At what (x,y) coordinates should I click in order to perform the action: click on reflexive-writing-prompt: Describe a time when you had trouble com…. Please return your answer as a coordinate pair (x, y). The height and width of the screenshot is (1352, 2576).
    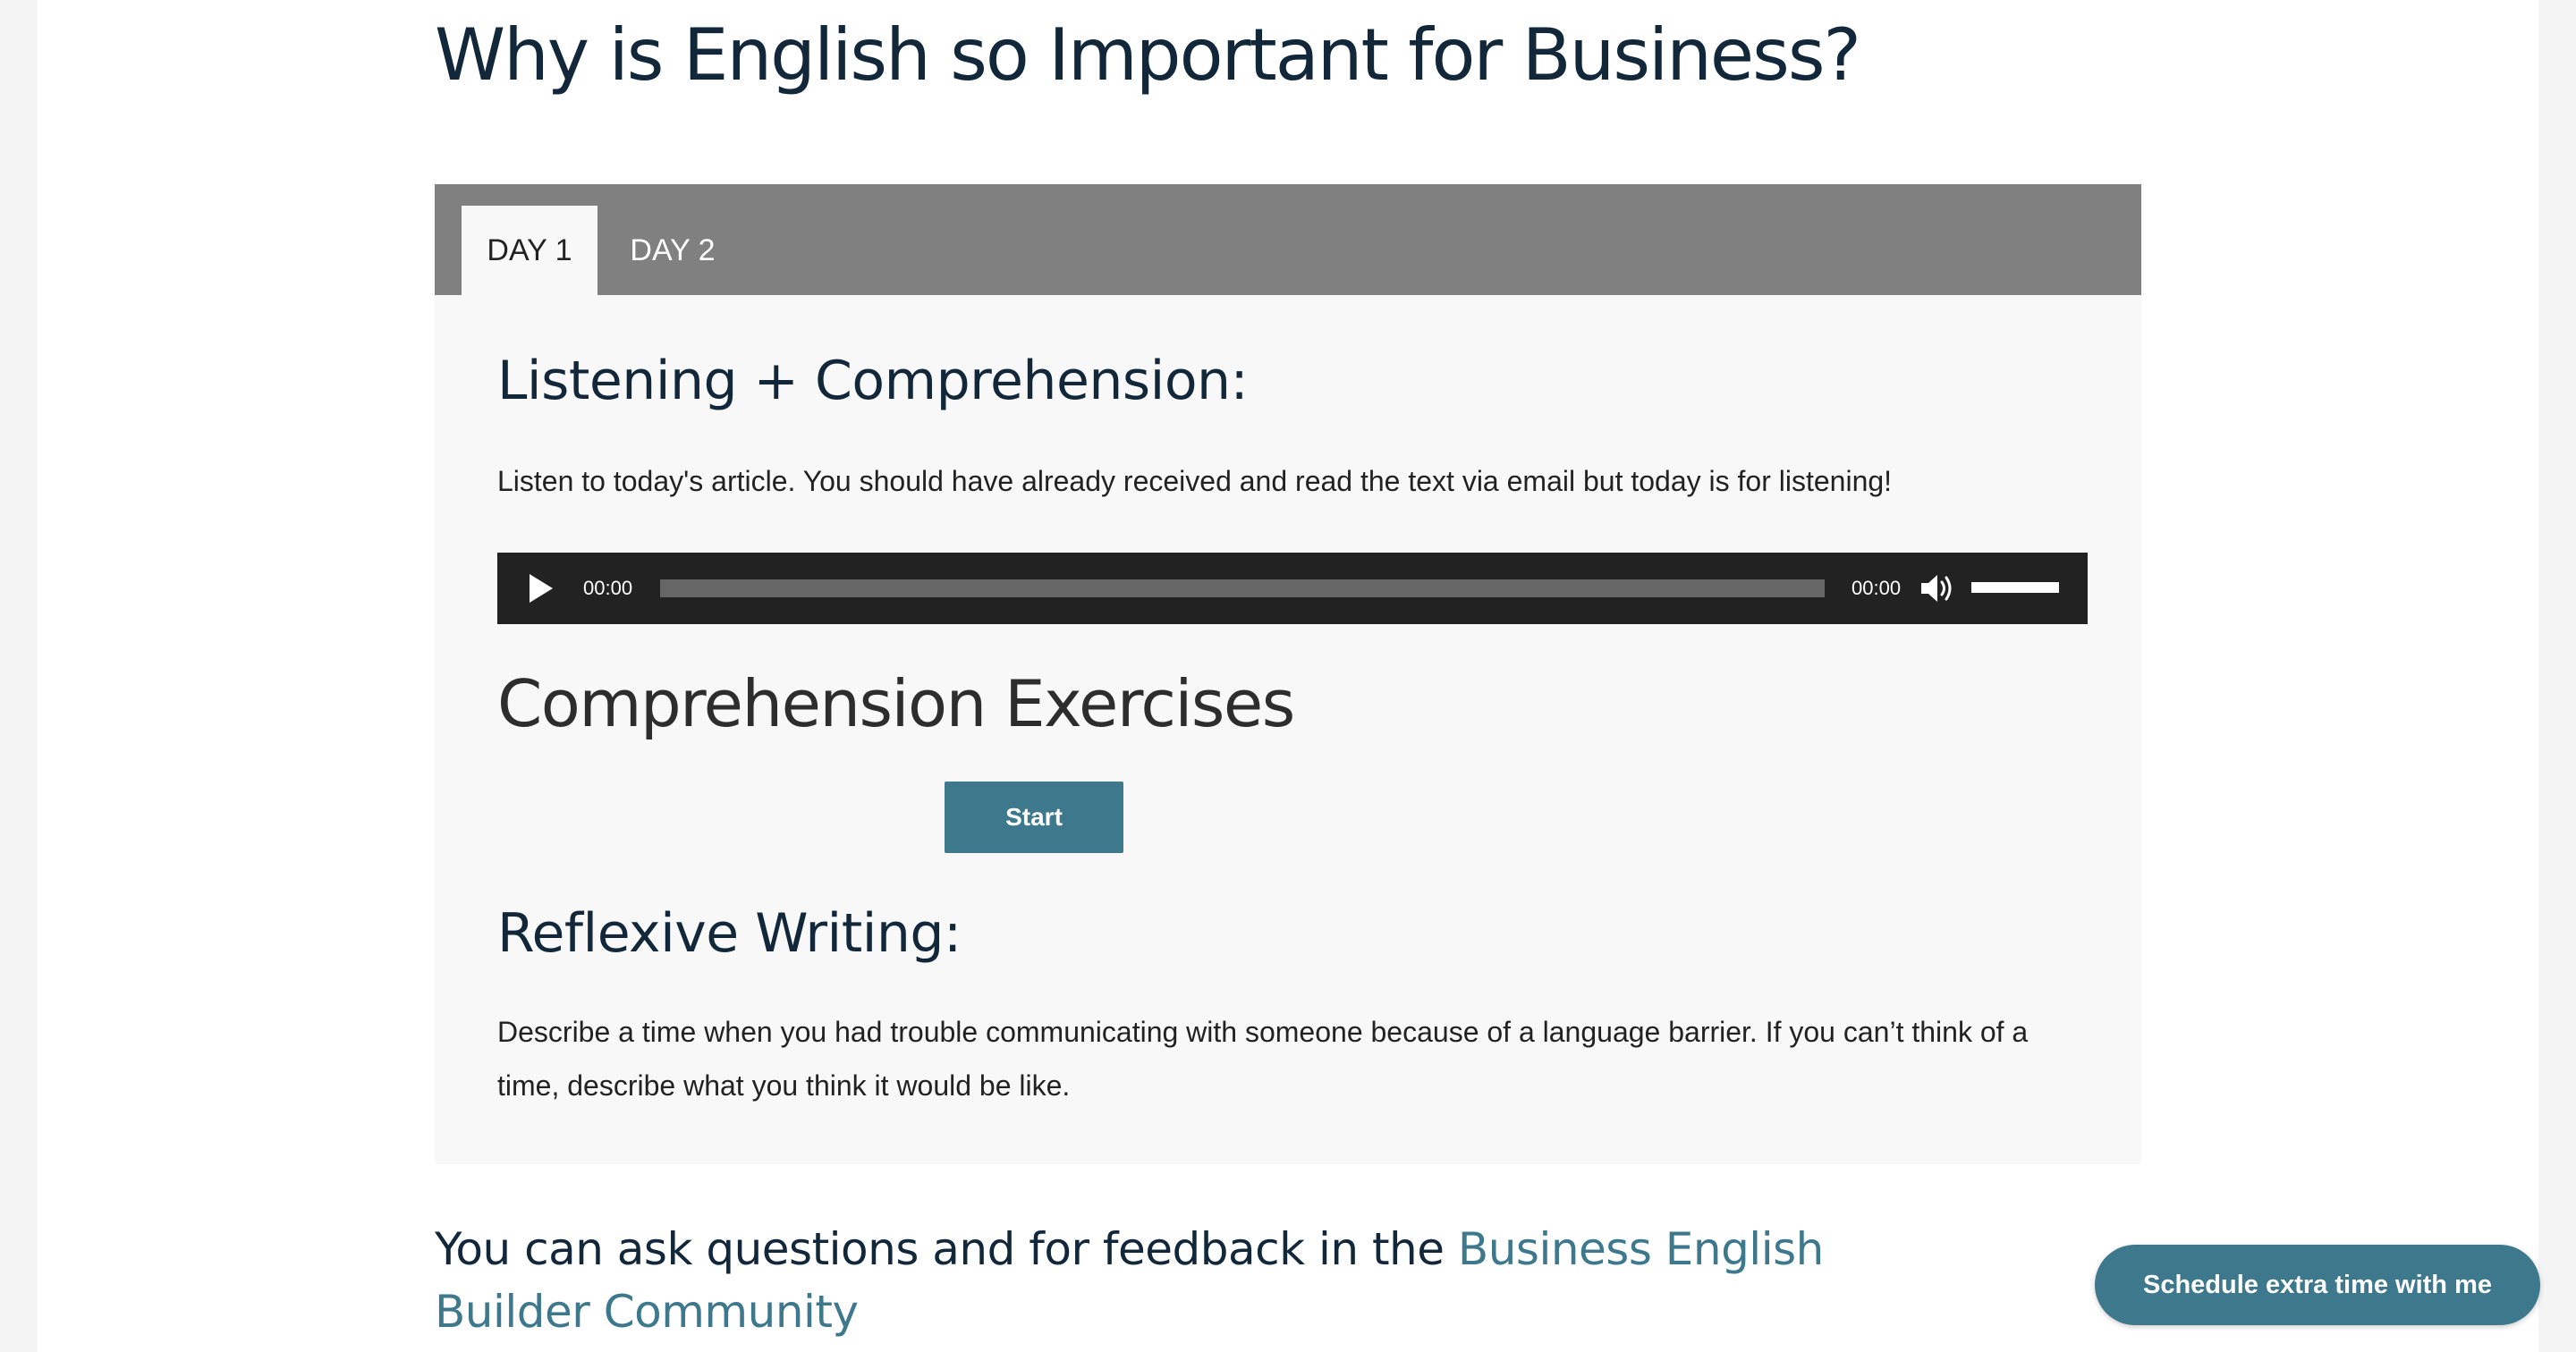
    Looking at the image, I should click on (1263, 1059).